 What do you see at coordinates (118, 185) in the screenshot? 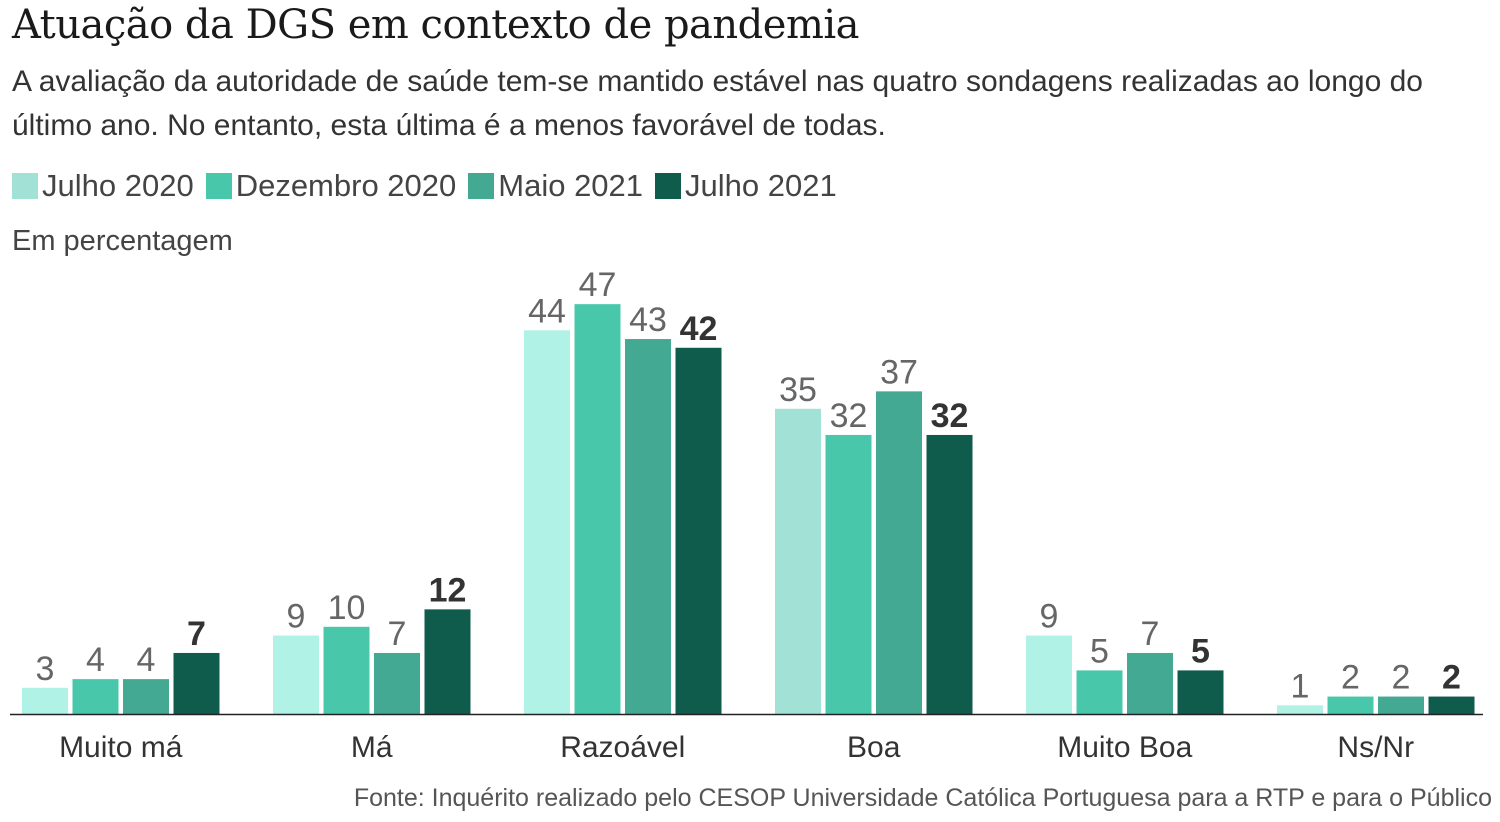
I see `legend-label: Julho 2020` at bounding box center [118, 185].